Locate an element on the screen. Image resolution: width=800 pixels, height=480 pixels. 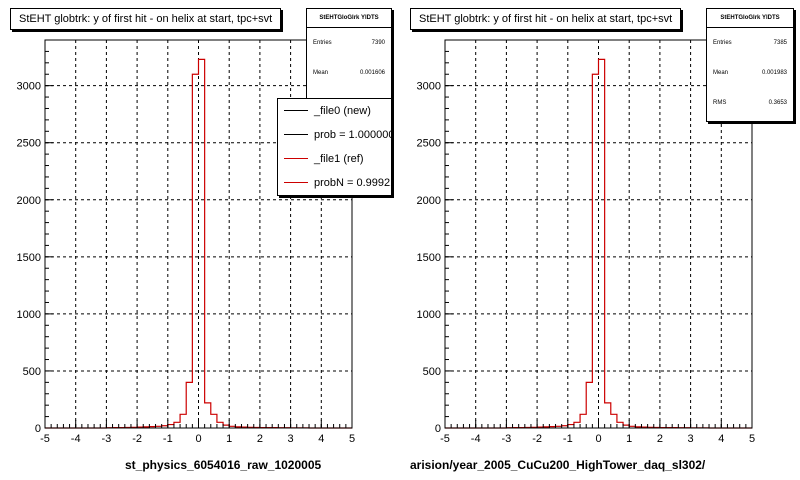
legend-entry: prob = 1.000000 is located at coordinates (334, 135).